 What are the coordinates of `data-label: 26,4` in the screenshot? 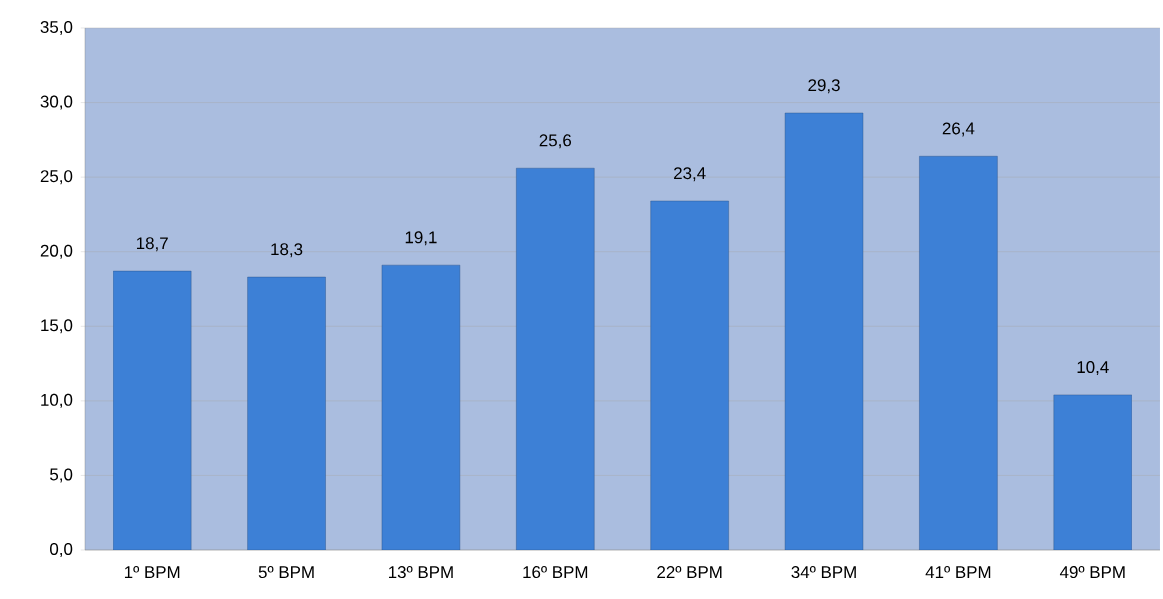 It's located at (958, 129).